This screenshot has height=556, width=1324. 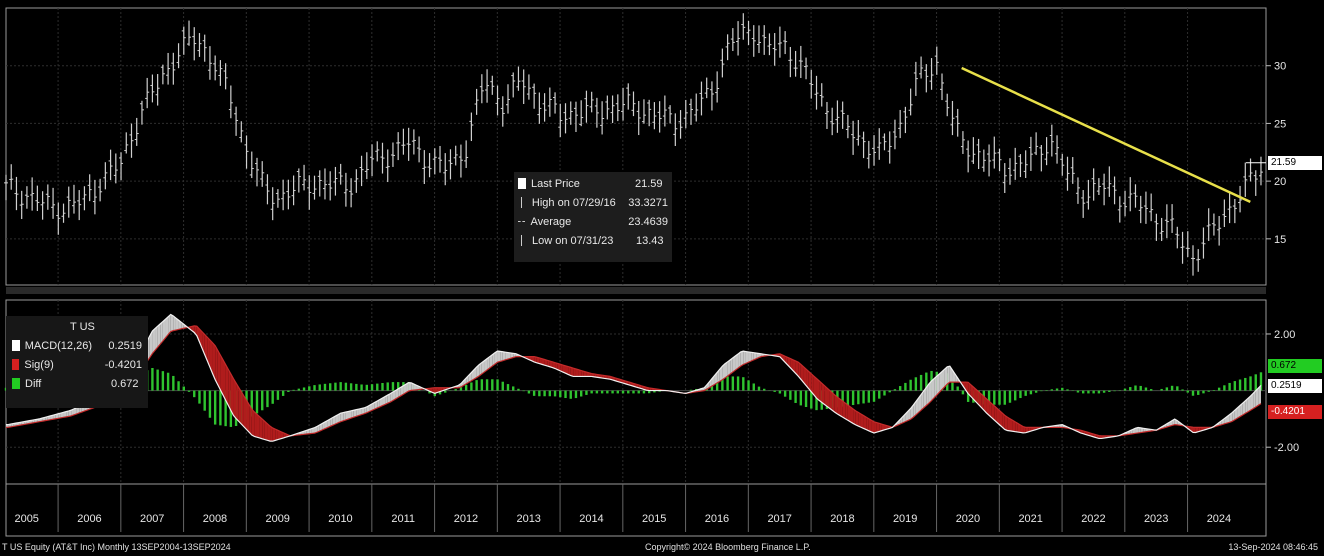 What do you see at coordinates (968, 519) in the screenshot?
I see `x-tick-label: 2020` at bounding box center [968, 519].